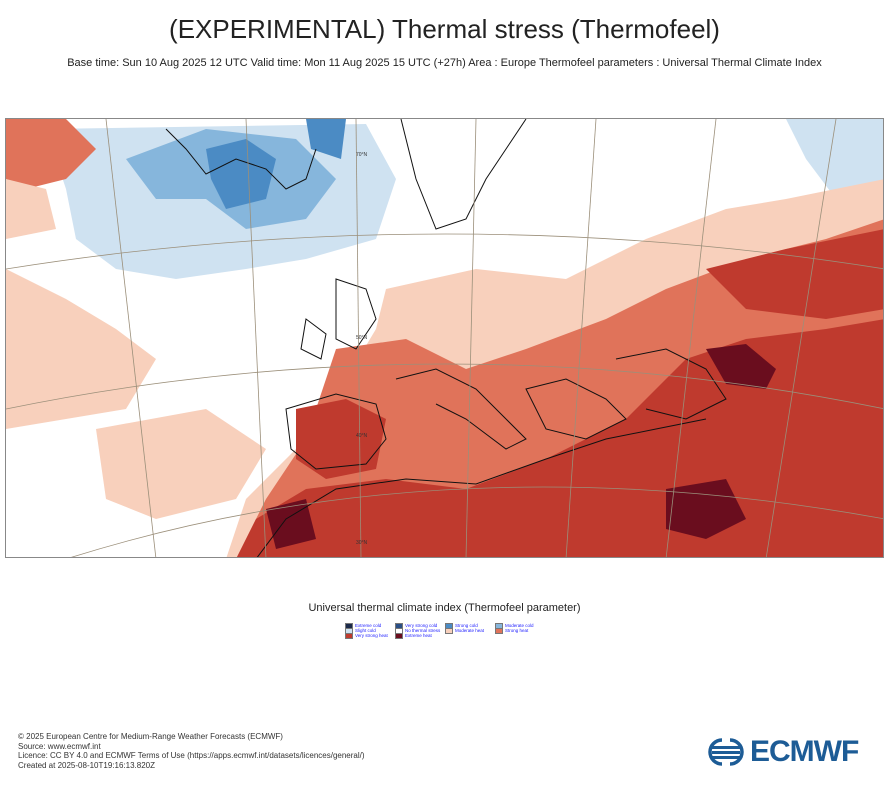 The image size is (889, 800). I want to click on legend-label: Extreme cold, so click(368, 625).